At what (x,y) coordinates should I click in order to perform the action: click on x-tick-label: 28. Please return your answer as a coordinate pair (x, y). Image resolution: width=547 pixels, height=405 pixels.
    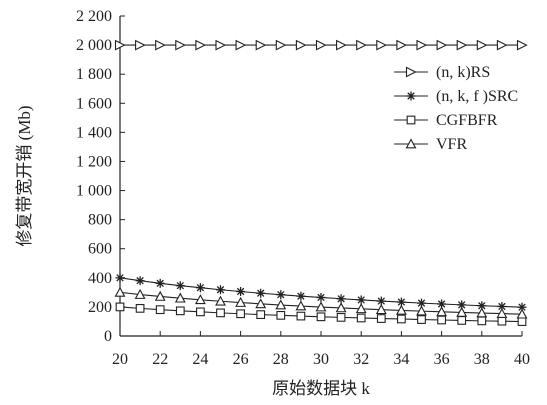
    Looking at the image, I should click on (281, 359).